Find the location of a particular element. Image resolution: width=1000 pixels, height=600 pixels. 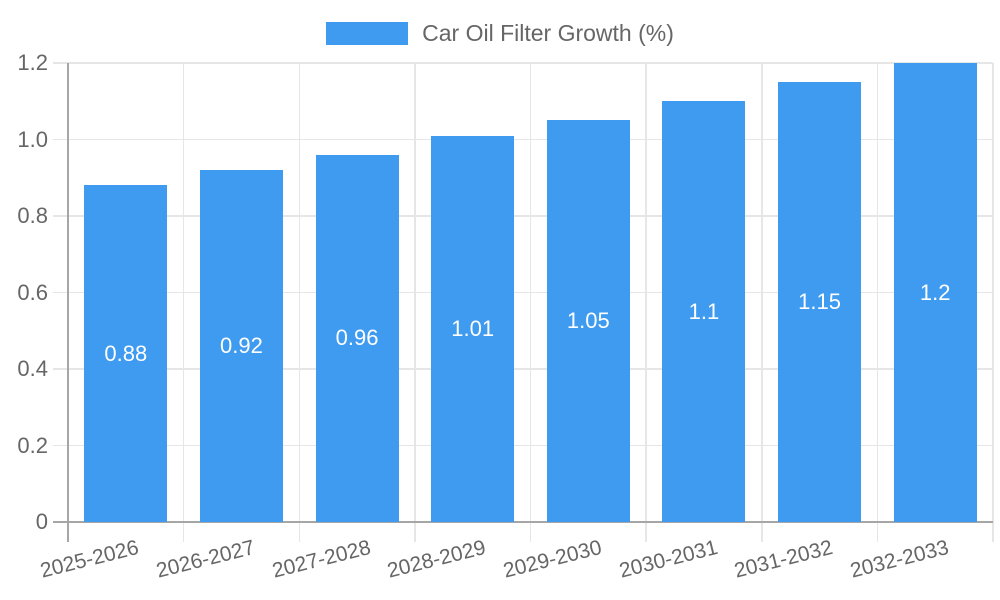

y-tick-label: 0.8 is located at coordinates (32, 215).